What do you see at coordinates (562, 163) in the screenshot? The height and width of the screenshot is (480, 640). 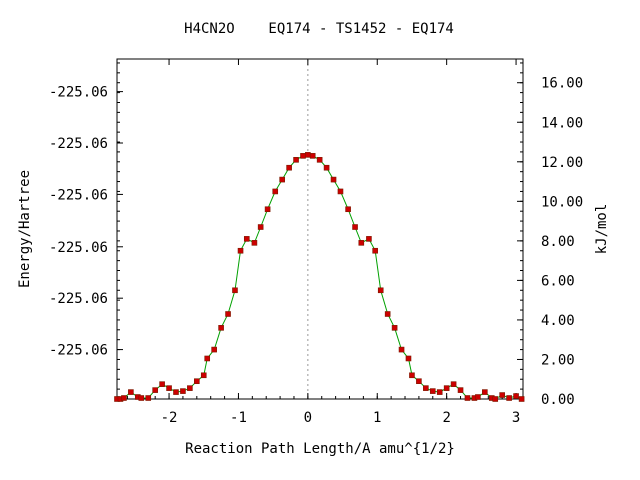 I see `right-tick-label: 12.00` at bounding box center [562, 163].